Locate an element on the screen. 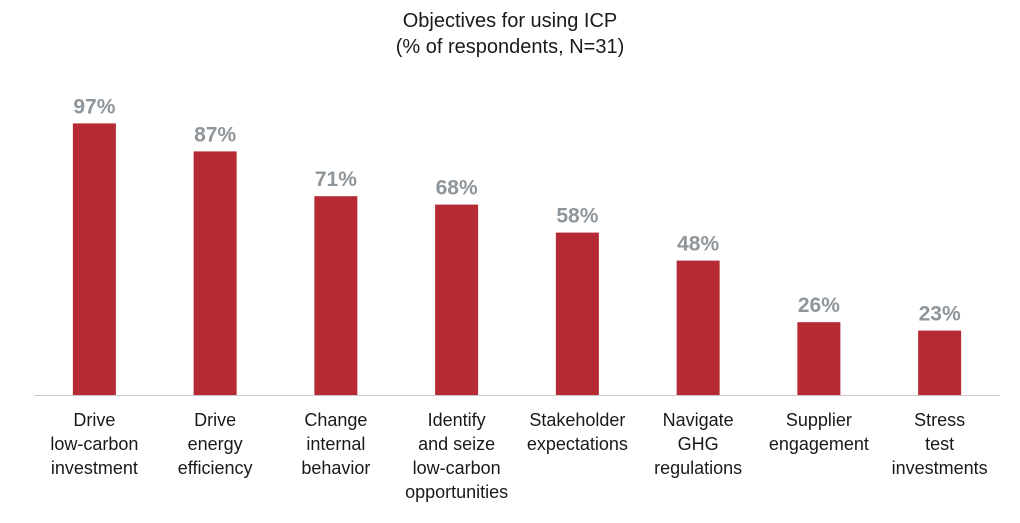  category-label: Drive low-carbon investment is located at coordinates (94, 444).